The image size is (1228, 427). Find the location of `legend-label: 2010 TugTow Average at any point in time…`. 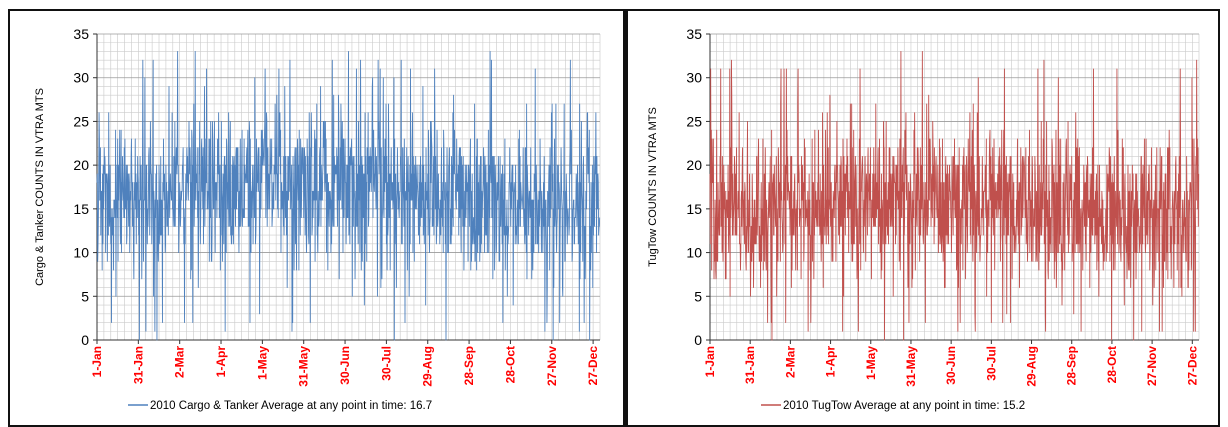

legend-label: 2010 TugTow Average at any point in time… is located at coordinates (904, 406).